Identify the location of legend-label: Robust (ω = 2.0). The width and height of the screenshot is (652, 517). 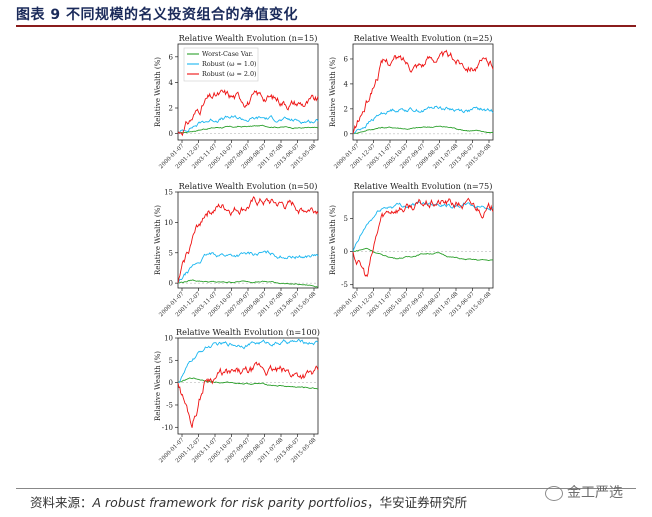
(229, 74).